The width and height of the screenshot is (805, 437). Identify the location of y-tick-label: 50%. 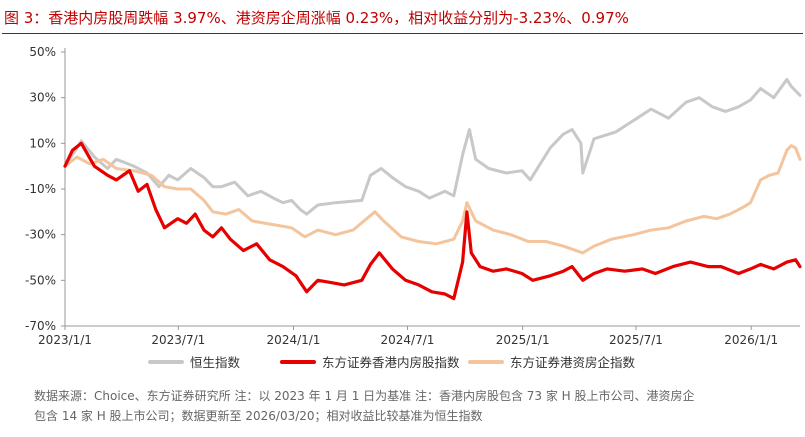
(42, 52).